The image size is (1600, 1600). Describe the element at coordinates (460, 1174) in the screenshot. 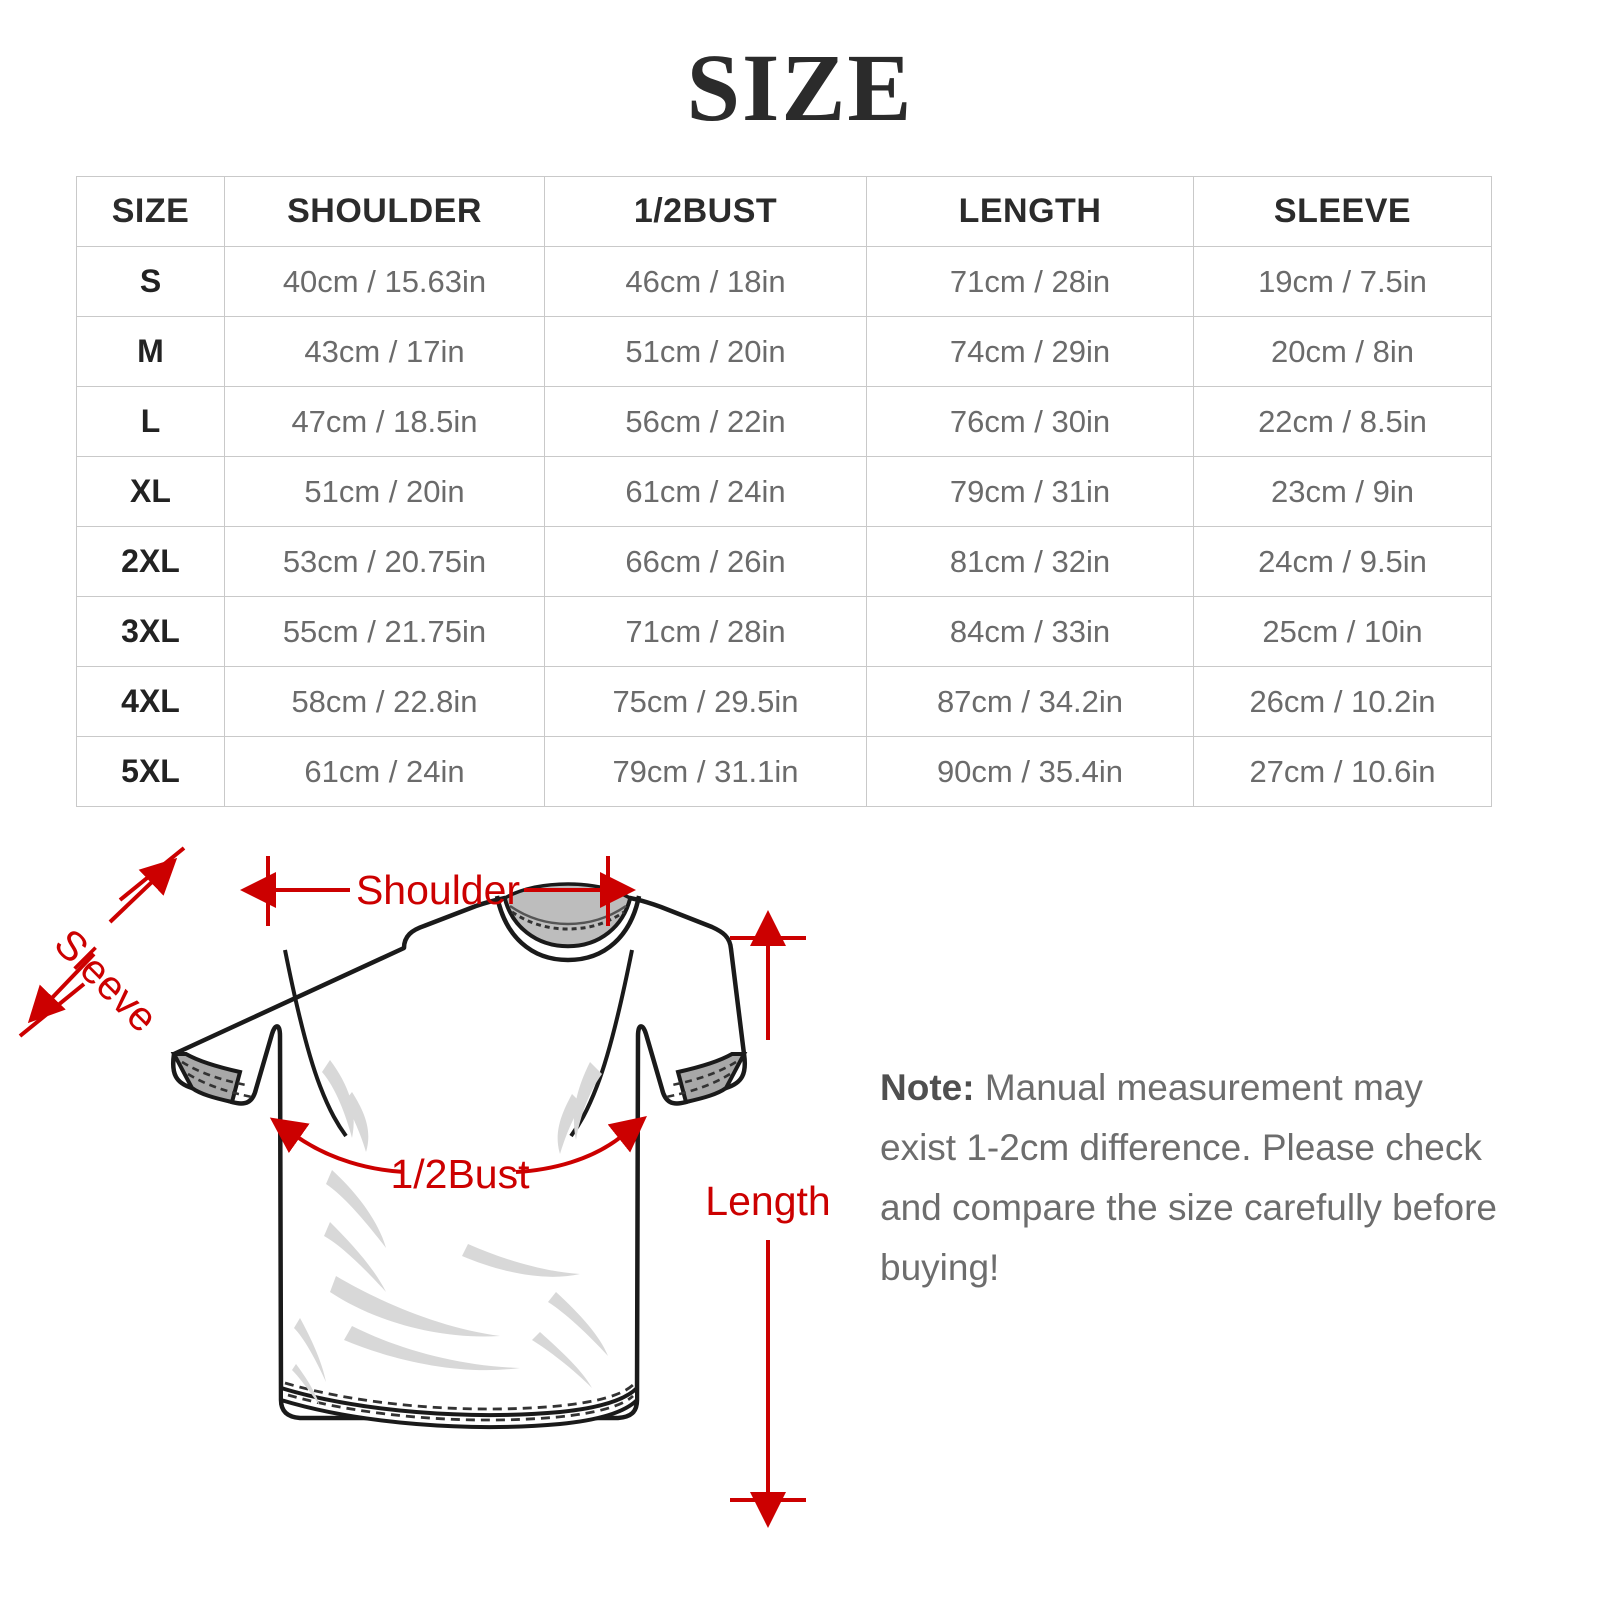

I see `half-bust-label: 1/2Bust` at that location.